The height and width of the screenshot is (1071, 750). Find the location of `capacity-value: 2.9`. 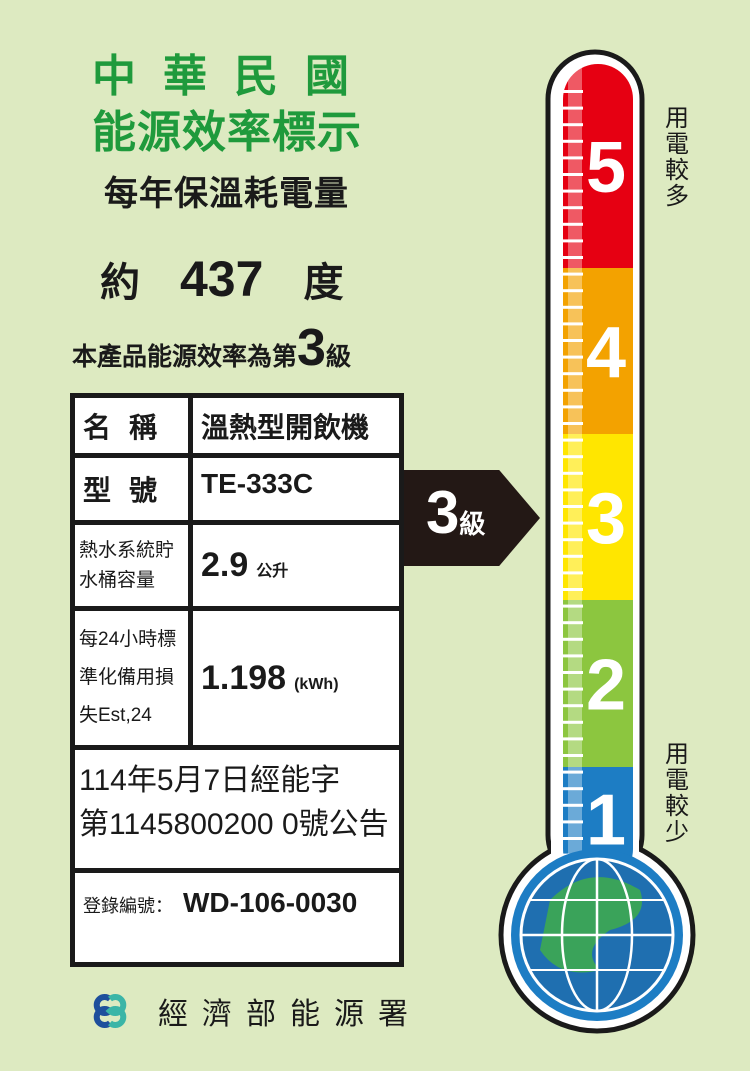

capacity-value: 2.9 is located at coordinates (225, 565).